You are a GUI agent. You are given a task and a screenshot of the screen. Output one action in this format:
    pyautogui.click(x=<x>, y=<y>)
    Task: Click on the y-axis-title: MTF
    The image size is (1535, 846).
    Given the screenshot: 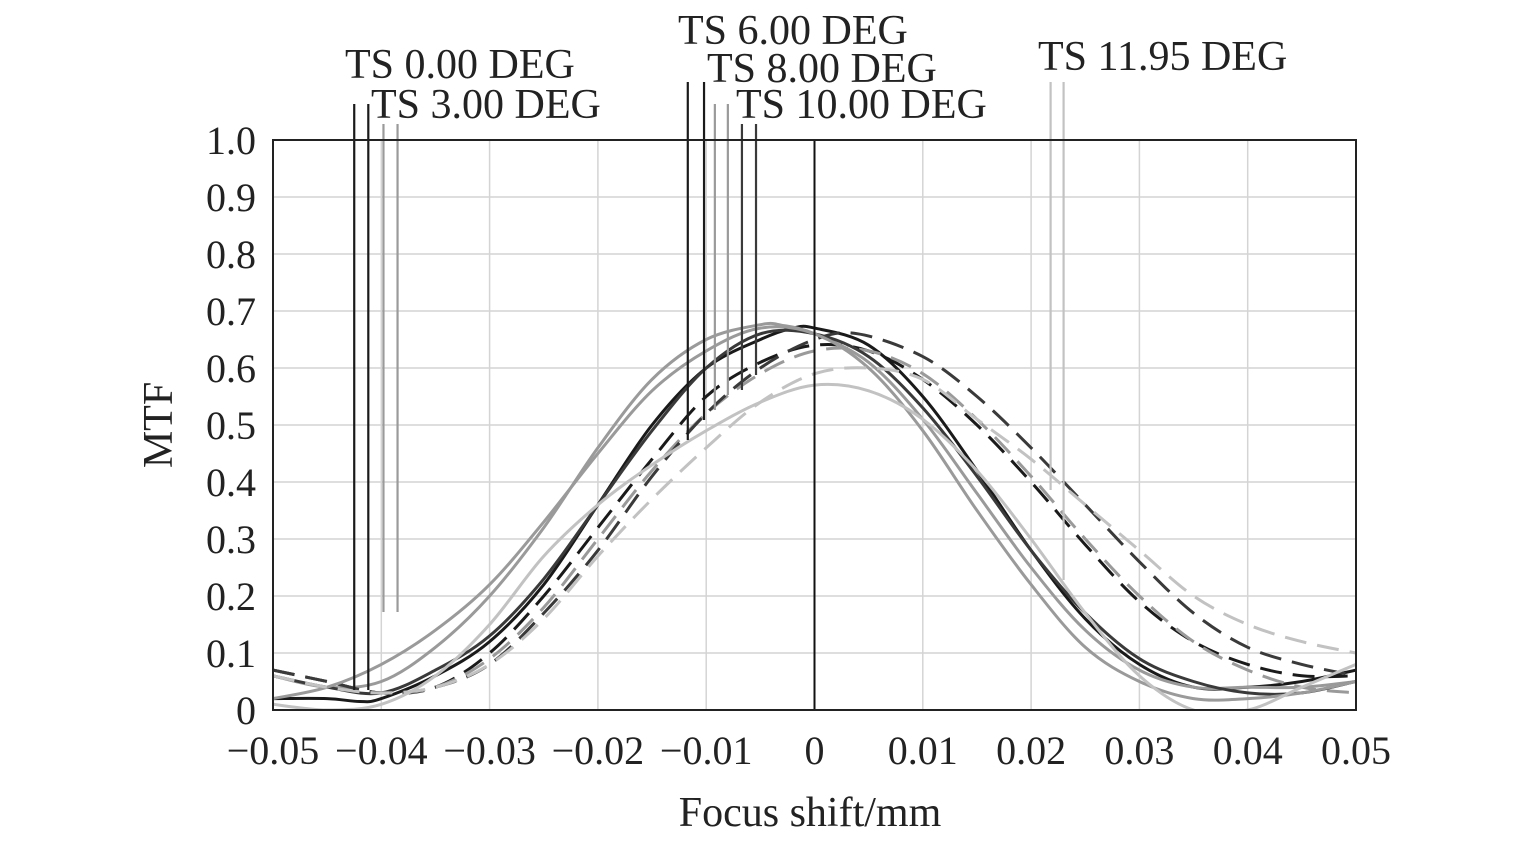 What is the action you would take?
    pyautogui.click(x=159, y=425)
    